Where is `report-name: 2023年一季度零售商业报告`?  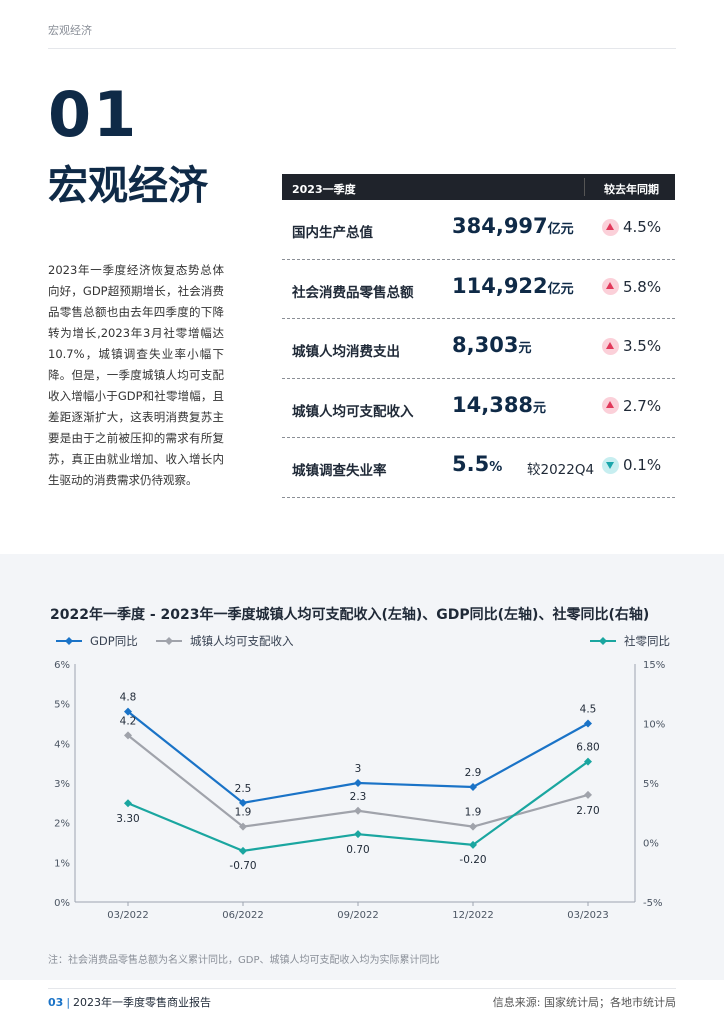
report-name: 2023年一季度零售商业报告 is located at coordinates (142, 1002).